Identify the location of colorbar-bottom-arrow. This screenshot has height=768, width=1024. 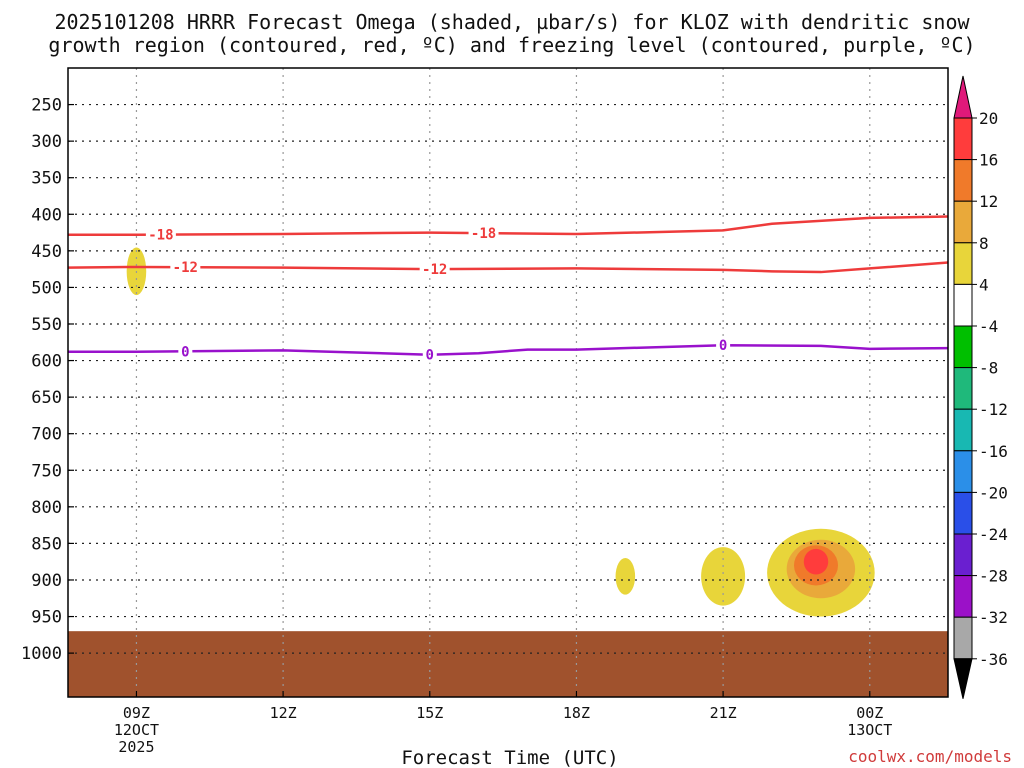
(963, 678).